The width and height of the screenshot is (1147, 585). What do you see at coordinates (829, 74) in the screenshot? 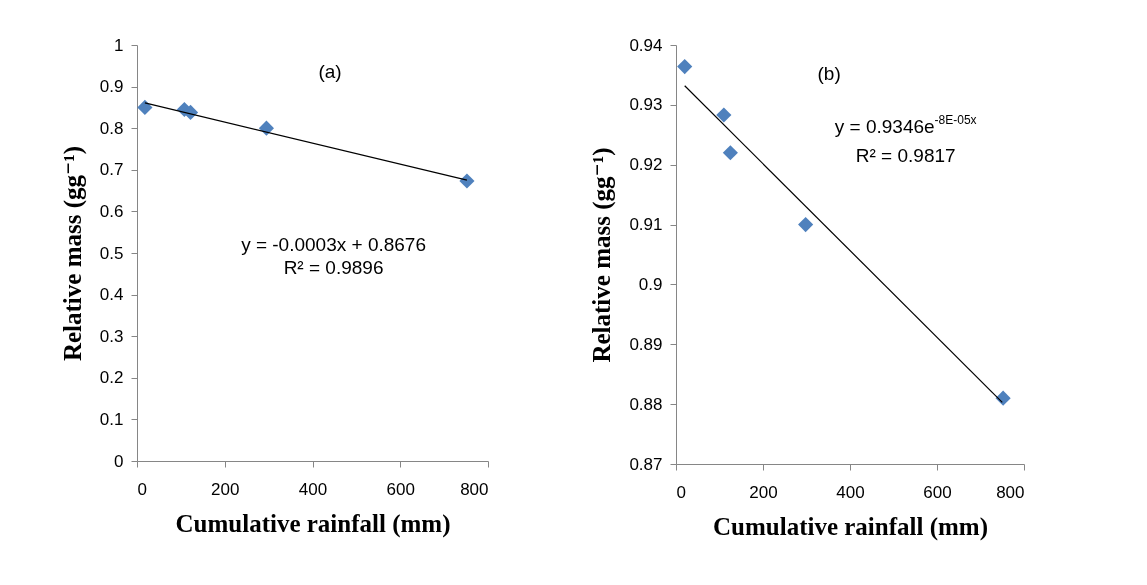
I see `annotation: (b)` at bounding box center [829, 74].